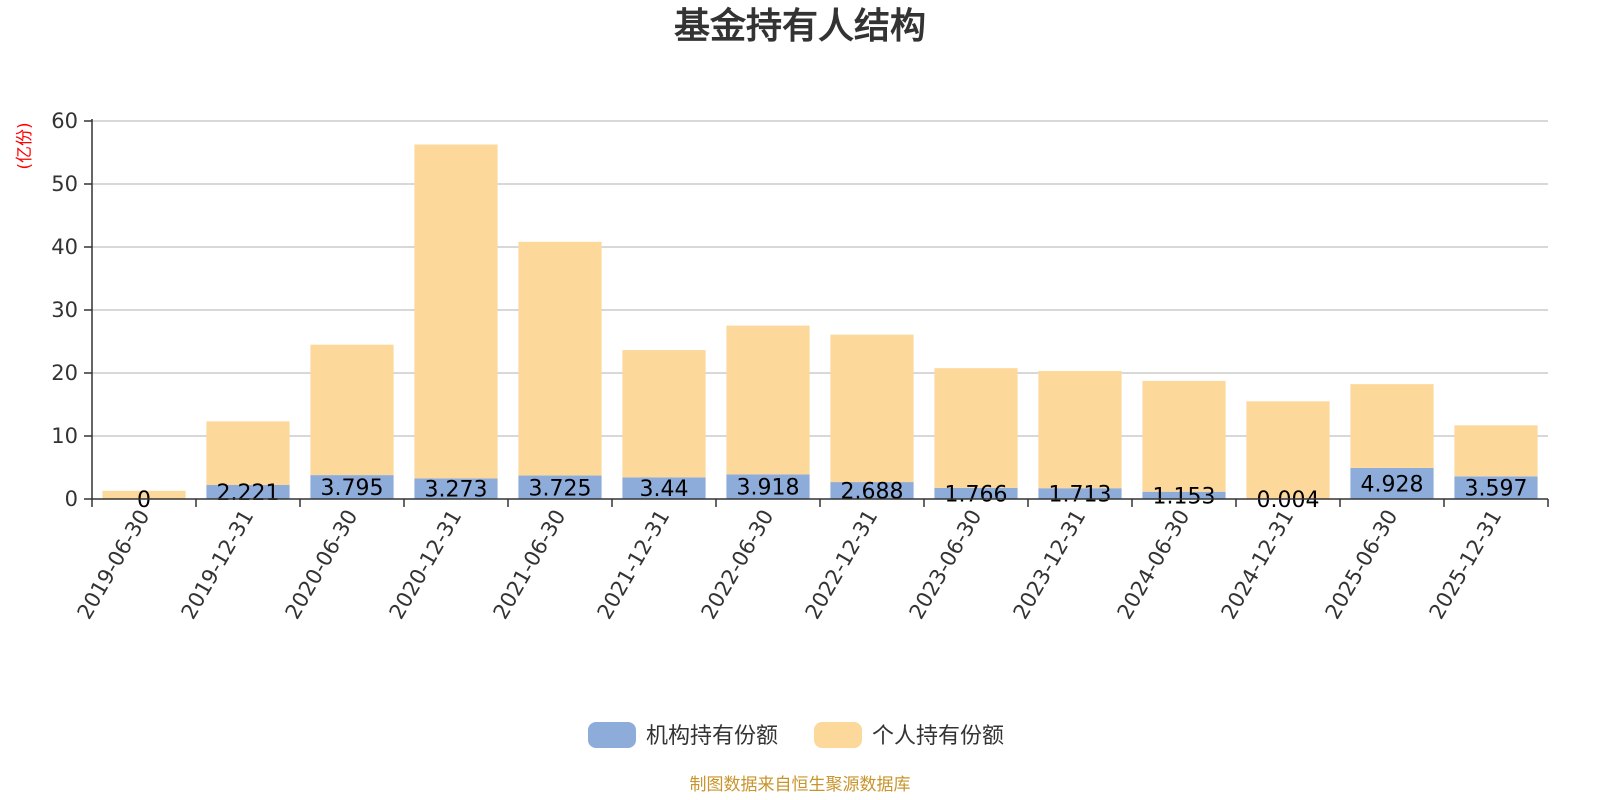 This screenshot has width=1600, height=800. Describe the element at coordinates (946, 565) in the screenshot. I see `x-tick-label: 2023-06-30` at that location.